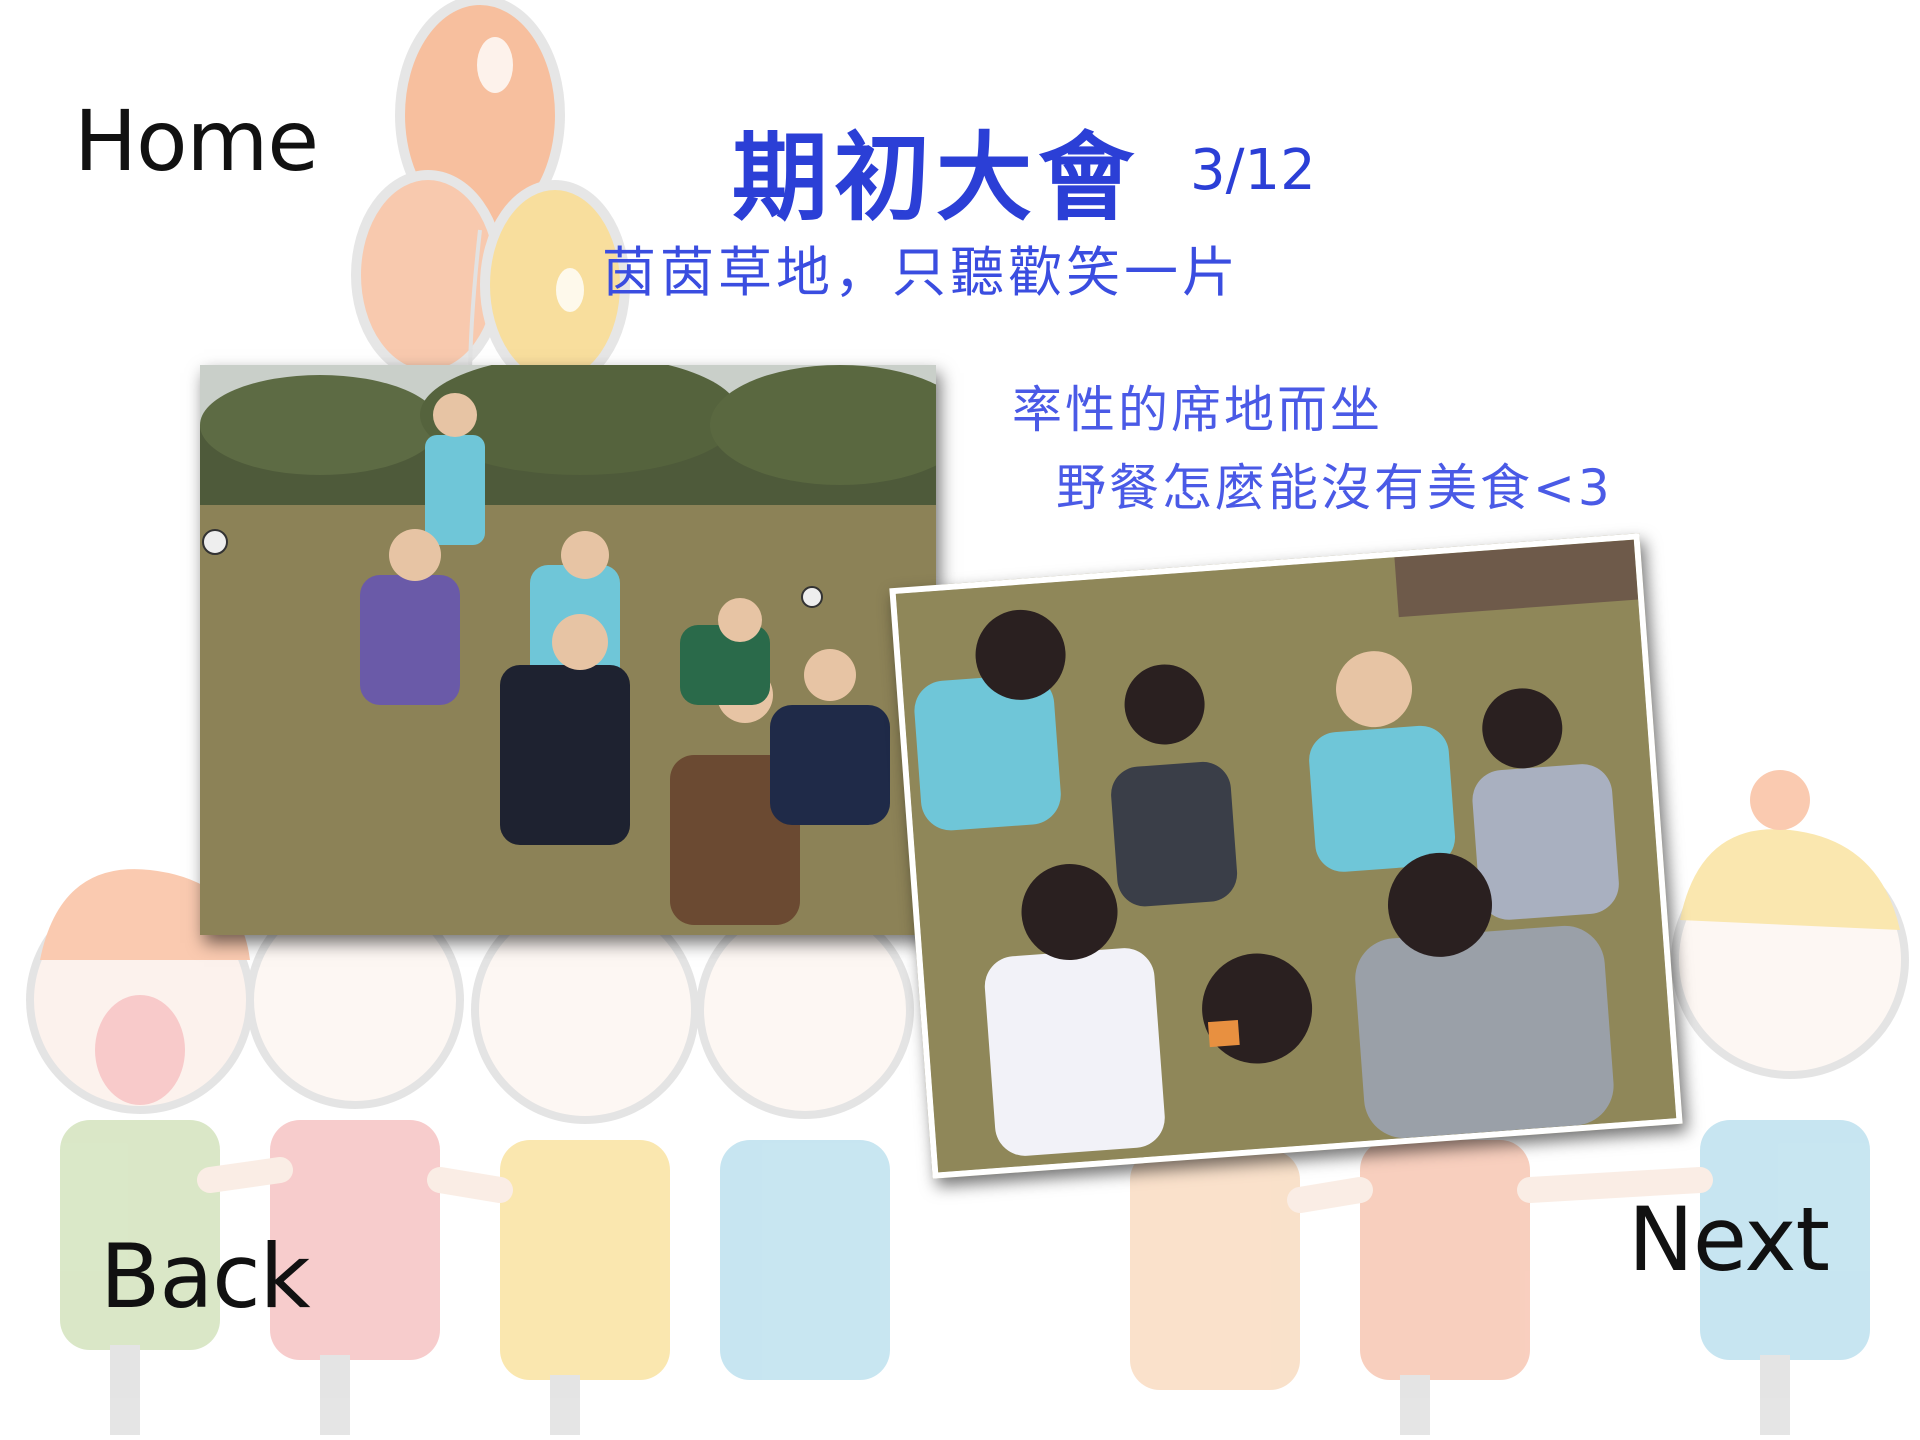  I want to click on balloons-decoration, so click(490, 230).